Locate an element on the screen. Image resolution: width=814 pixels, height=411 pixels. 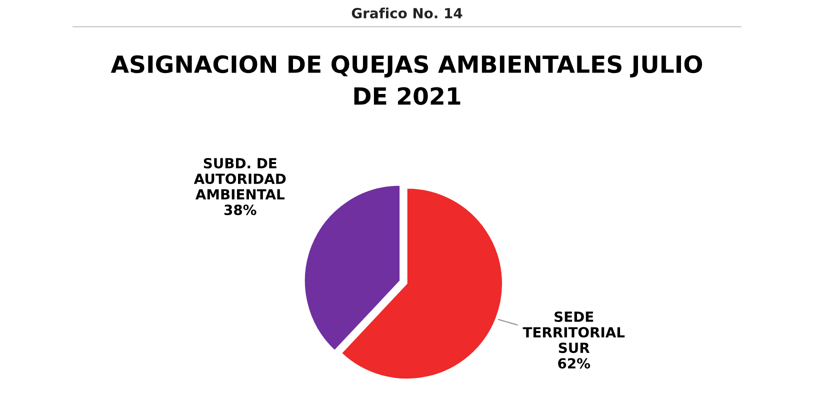
chart-title: ASIGNACION DE QUEJAS AMBIENTALES JULIO DE 2021 is located at coordinates (406, 80).